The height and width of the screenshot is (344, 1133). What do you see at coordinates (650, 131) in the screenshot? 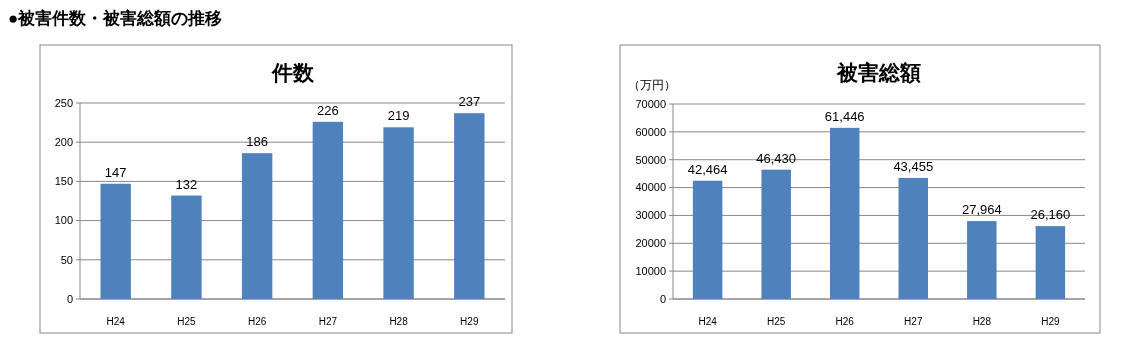
I see `y-tick-label: 60000` at bounding box center [650, 131].